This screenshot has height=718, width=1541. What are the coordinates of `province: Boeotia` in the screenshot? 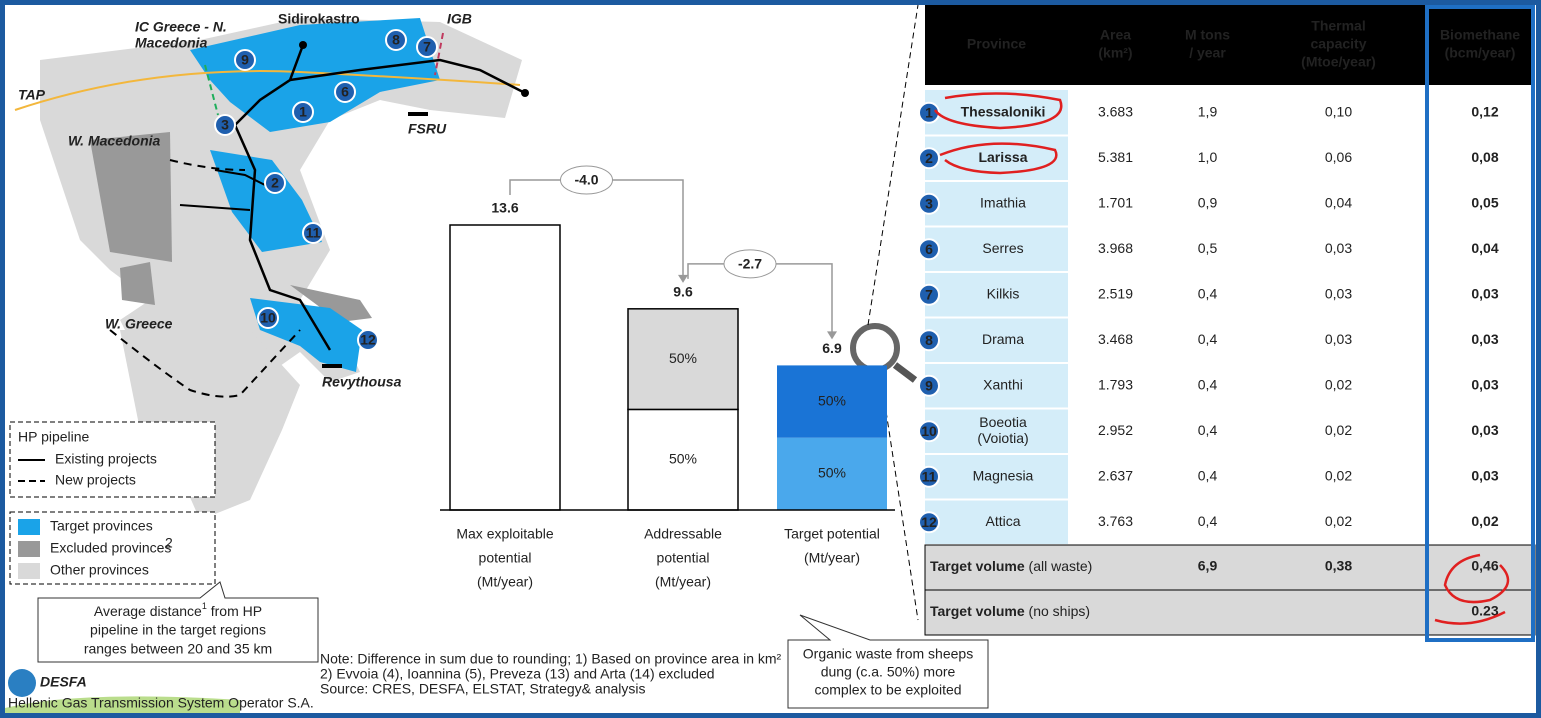 It's located at (1003, 422).